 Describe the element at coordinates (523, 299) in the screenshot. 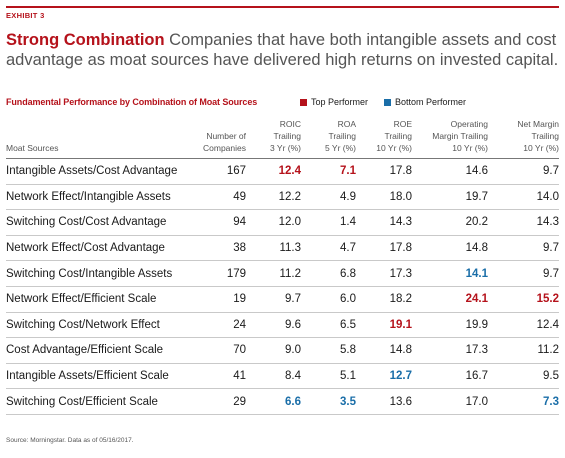

I see `col-net-margin-cell: 15.2` at that location.